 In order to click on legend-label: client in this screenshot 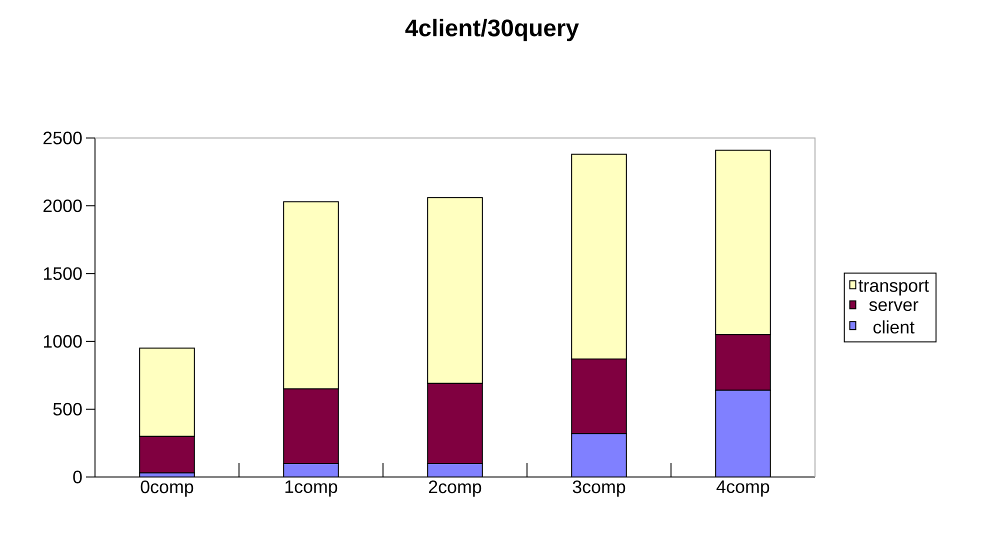, I will do `click(893, 327)`.